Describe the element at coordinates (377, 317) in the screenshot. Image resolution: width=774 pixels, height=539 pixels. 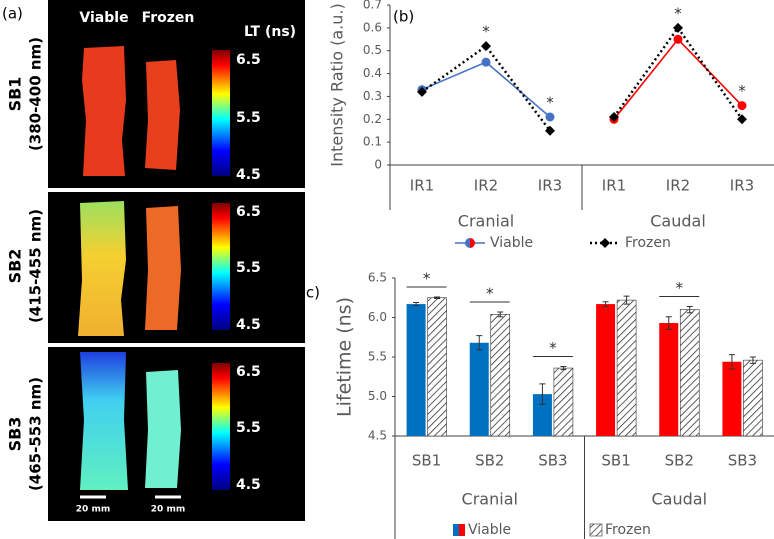
I see `y-tick-label: 6.0` at that location.